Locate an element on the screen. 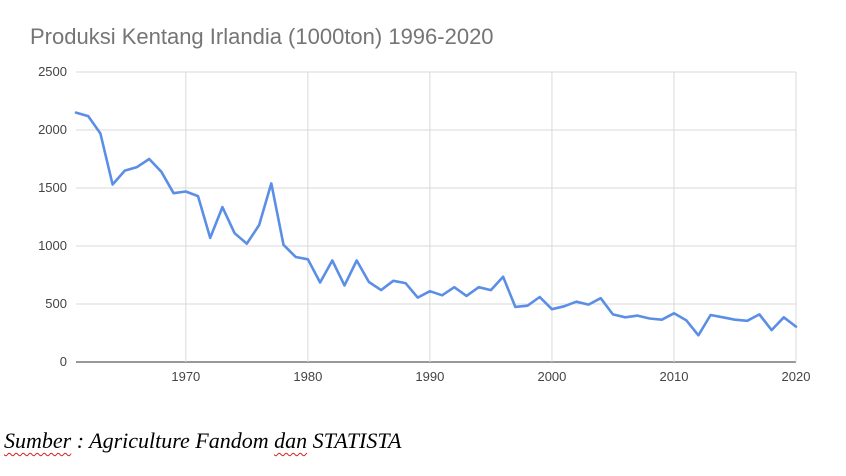 The image size is (846, 476). y-tick-label: 2500 is located at coordinates (52, 71).